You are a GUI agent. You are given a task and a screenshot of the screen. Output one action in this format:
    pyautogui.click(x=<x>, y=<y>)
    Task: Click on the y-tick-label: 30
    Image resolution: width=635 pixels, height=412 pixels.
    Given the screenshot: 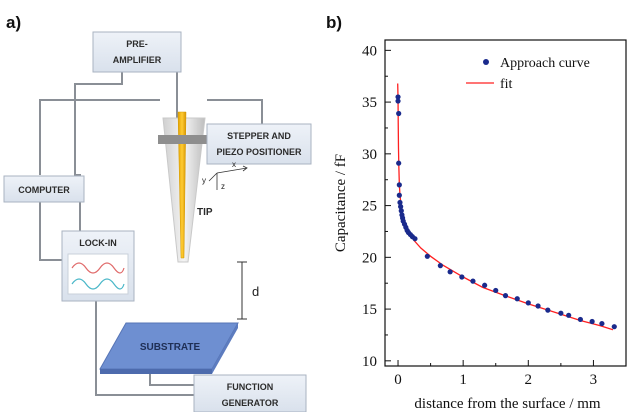 What is the action you would take?
    pyautogui.click(x=369, y=155)
    